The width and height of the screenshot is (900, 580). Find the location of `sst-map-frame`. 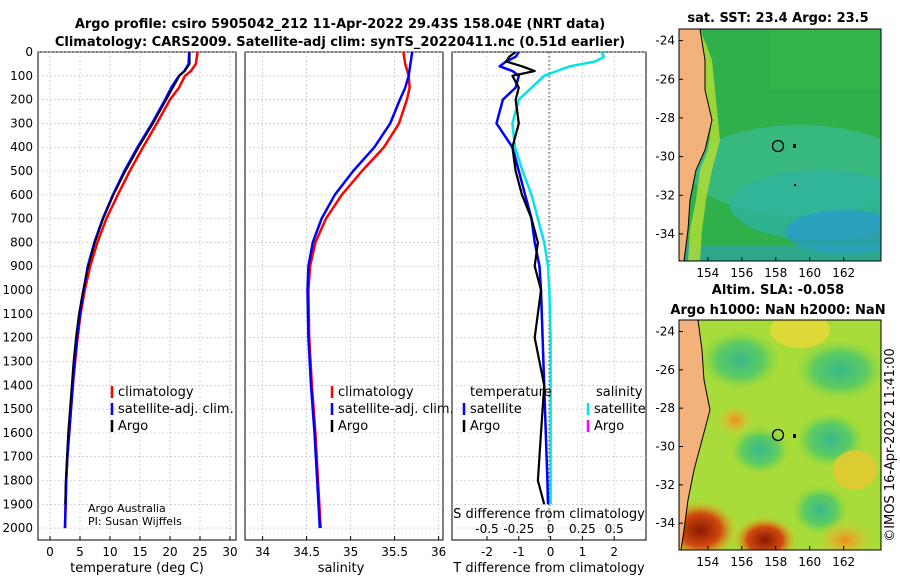

sst-map-frame is located at coordinates (780, 145).